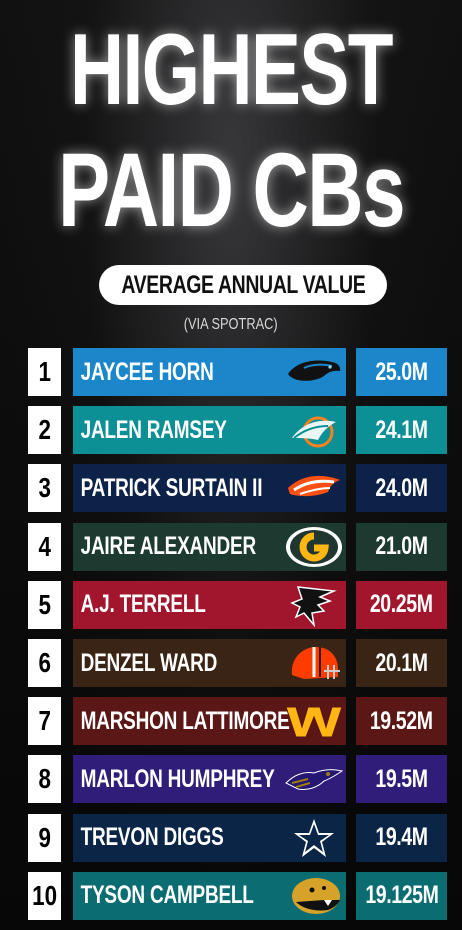 The image size is (462, 930). I want to click on player-row: 9 TREVON DIGGS 19.4M, so click(231, 837).